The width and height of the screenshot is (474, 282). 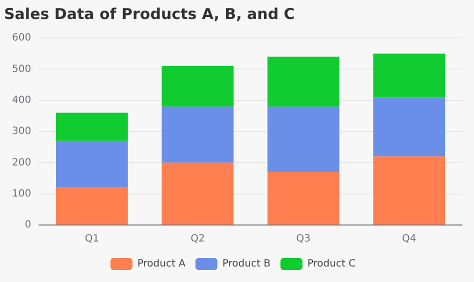 What do you see at coordinates (28, 225) in the screenshot?
I see `y-tick-label: 0` at bounding box center [28, 225].